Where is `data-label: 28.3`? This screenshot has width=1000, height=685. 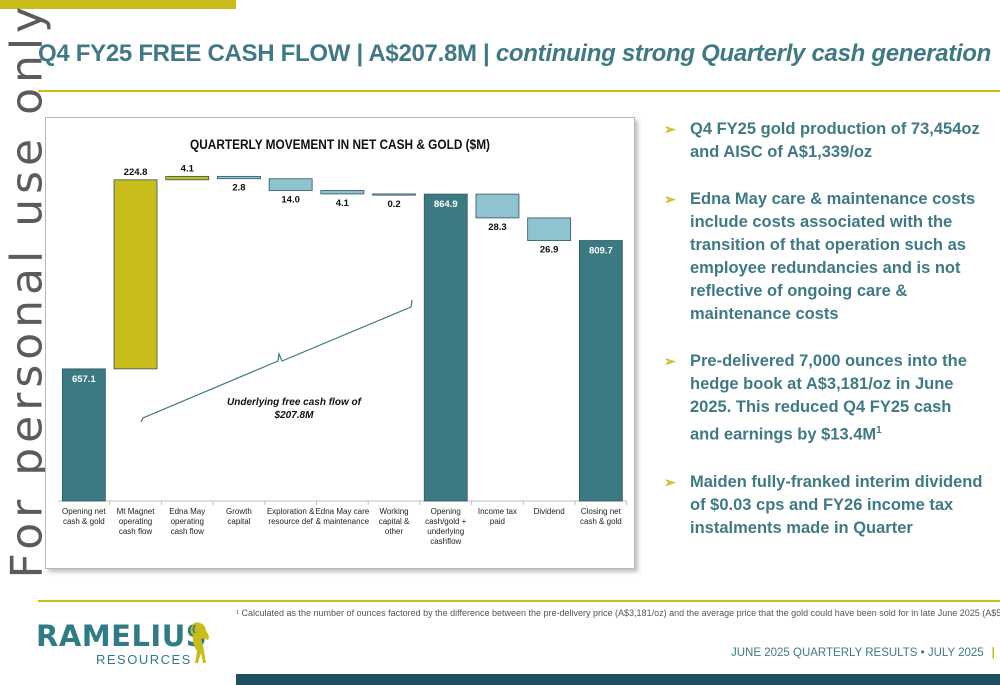
data-label: 28.3 is located at coordinates (497, 227).